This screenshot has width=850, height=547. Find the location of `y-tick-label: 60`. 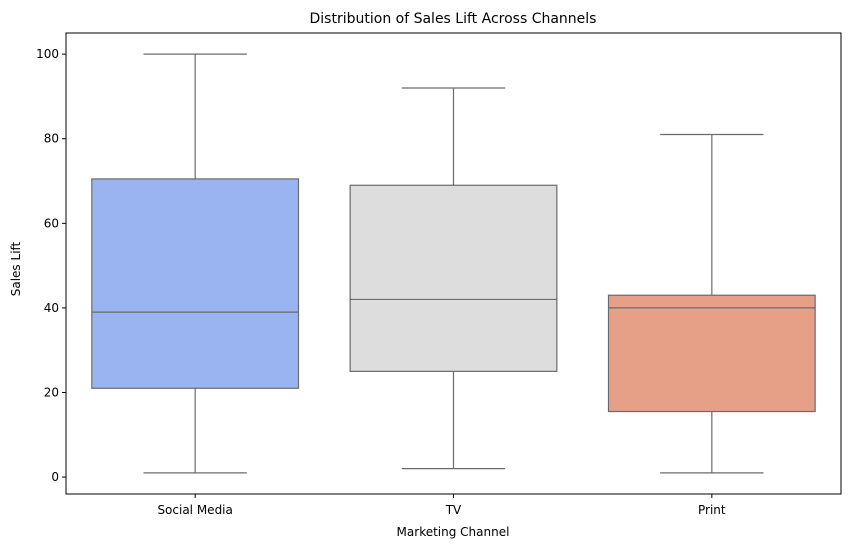

y-tick-label: 60 is located at coordinates (51, 223).